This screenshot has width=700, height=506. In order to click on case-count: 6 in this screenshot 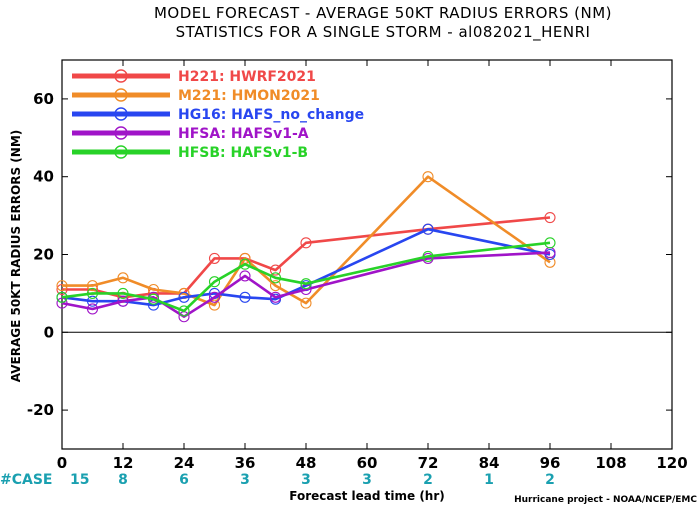, I will do `click(184, 480)`.